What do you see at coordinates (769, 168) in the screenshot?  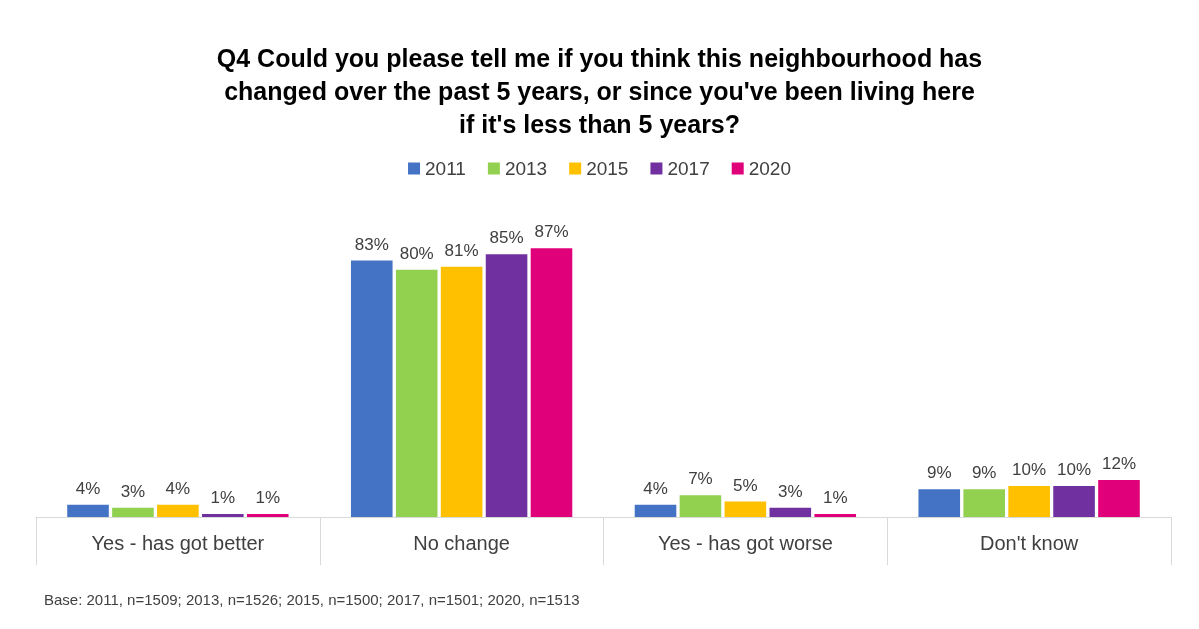 I see `legend-label: 2020` at bounding box center [769, 168].